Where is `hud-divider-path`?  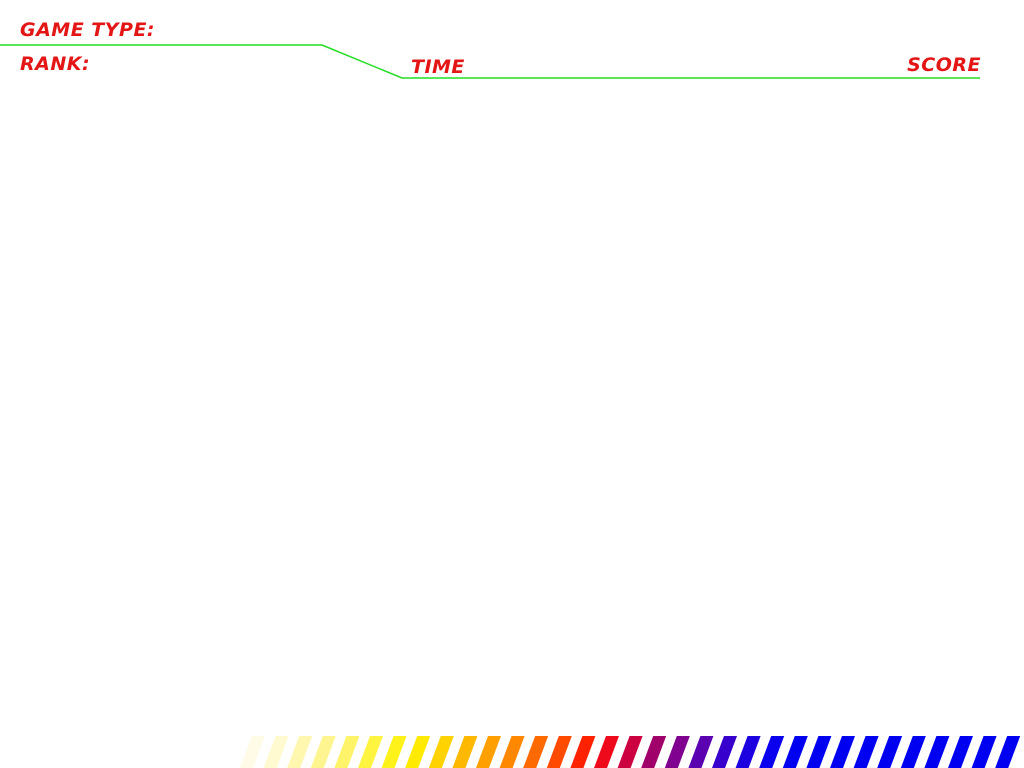 hud-divider-path is located at coordinates (490, 61).